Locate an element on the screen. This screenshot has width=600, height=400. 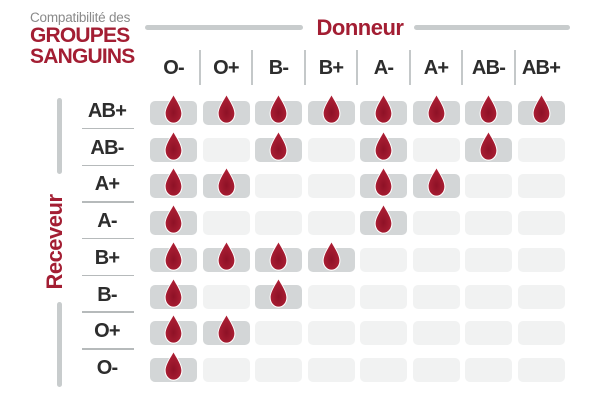
donor-col-header-AB-: AB- is located at coordinates (488, 68).